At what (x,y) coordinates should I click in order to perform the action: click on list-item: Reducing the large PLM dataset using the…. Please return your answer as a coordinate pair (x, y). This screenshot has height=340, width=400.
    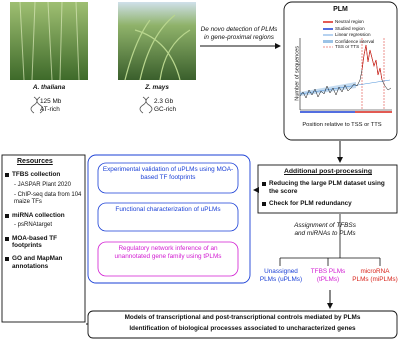
    Looking at the image, I should click on (328, 187).